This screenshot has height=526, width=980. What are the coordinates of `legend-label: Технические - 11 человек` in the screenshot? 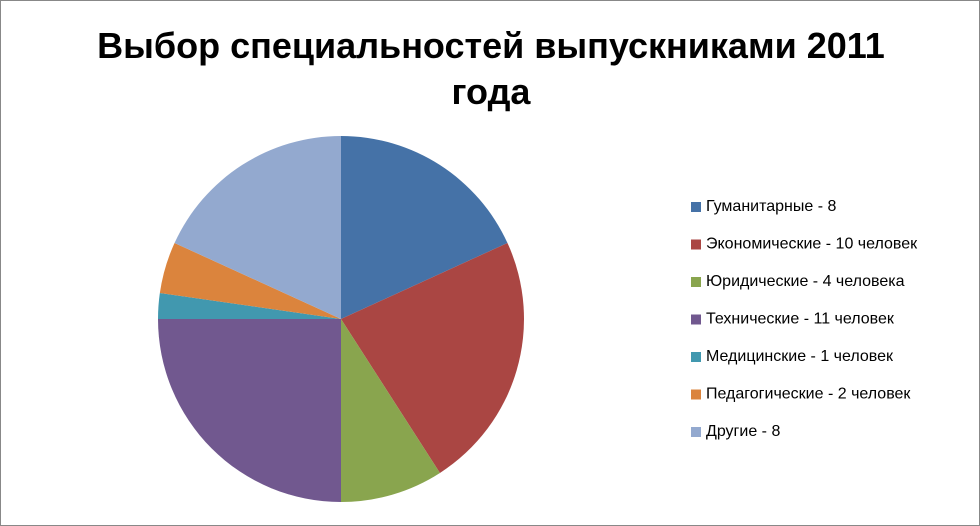 It's located at (800, 319).